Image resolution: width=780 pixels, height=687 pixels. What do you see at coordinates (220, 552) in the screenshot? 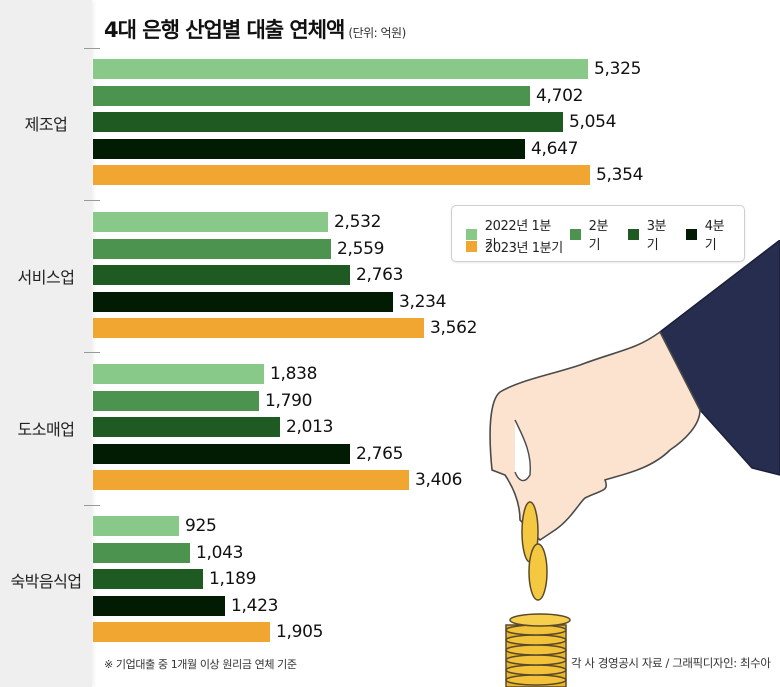
I see `value-label: 1,043` at bounding box center [220, 552].